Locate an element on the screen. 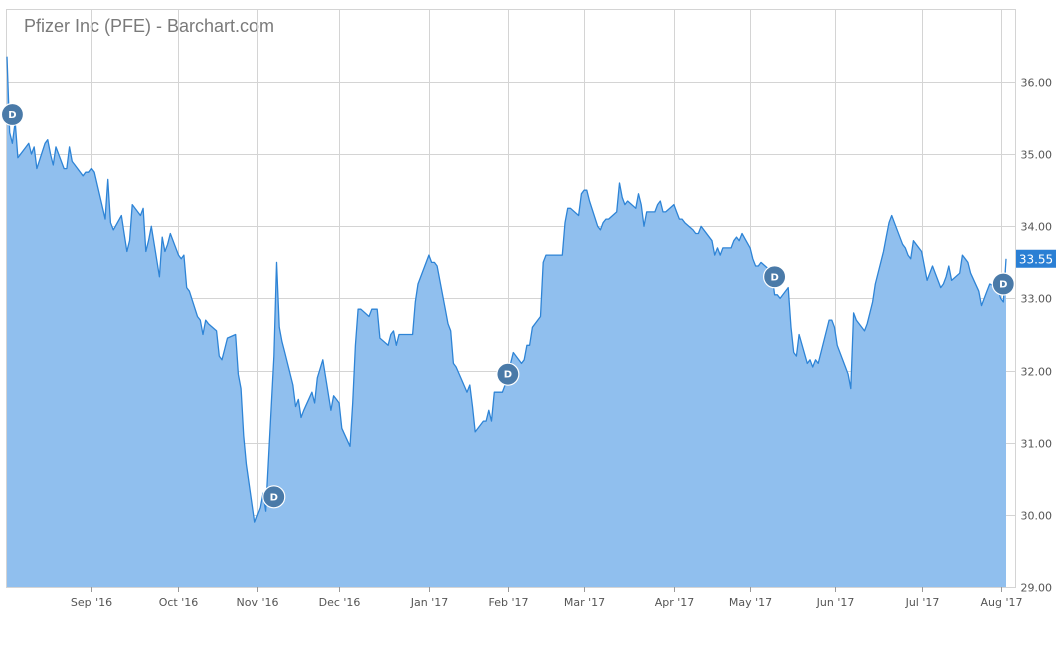  x-tick-label: Sep '16 is located at coordinates (91, 602).